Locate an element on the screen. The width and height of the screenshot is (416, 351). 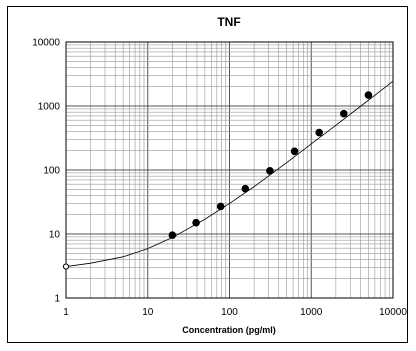
x-axis-tick-labels: 1 10 100 1000 10000 is located at coordinates (235, 312).